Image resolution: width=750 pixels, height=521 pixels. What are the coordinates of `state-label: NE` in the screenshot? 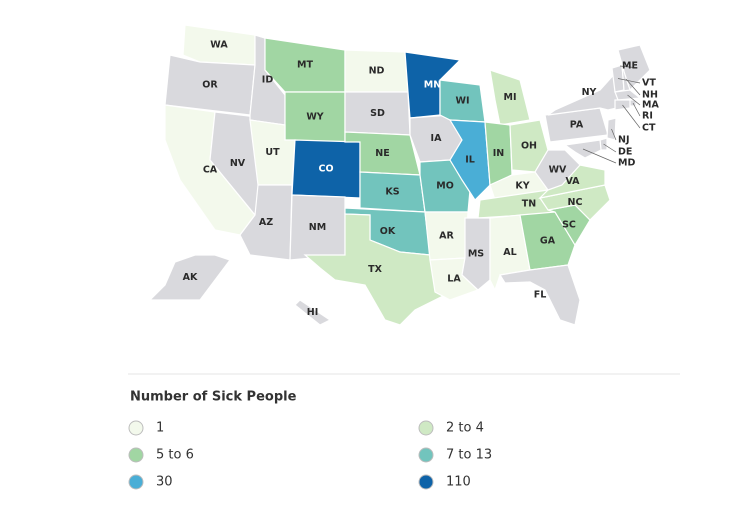 It's located at (382, 153).